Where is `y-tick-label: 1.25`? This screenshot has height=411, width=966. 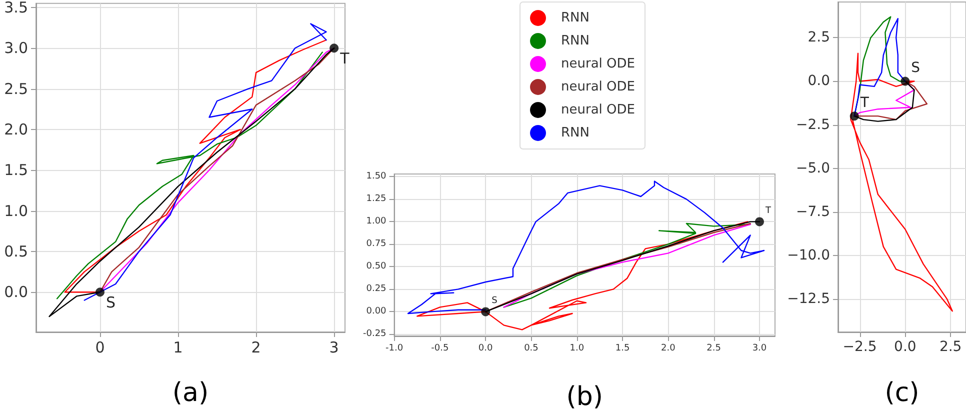 y-tick-label: 1.25 is located at coordinates (376, 199).